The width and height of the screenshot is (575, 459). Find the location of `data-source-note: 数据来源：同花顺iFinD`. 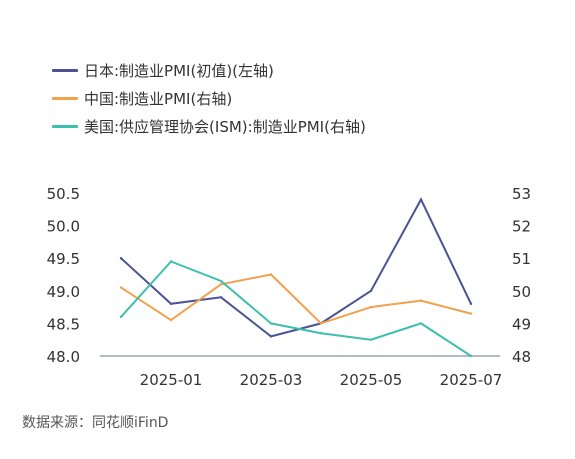

data-source-note: 数据来源：同花顺iFinD is located at coordinates (95, 423).